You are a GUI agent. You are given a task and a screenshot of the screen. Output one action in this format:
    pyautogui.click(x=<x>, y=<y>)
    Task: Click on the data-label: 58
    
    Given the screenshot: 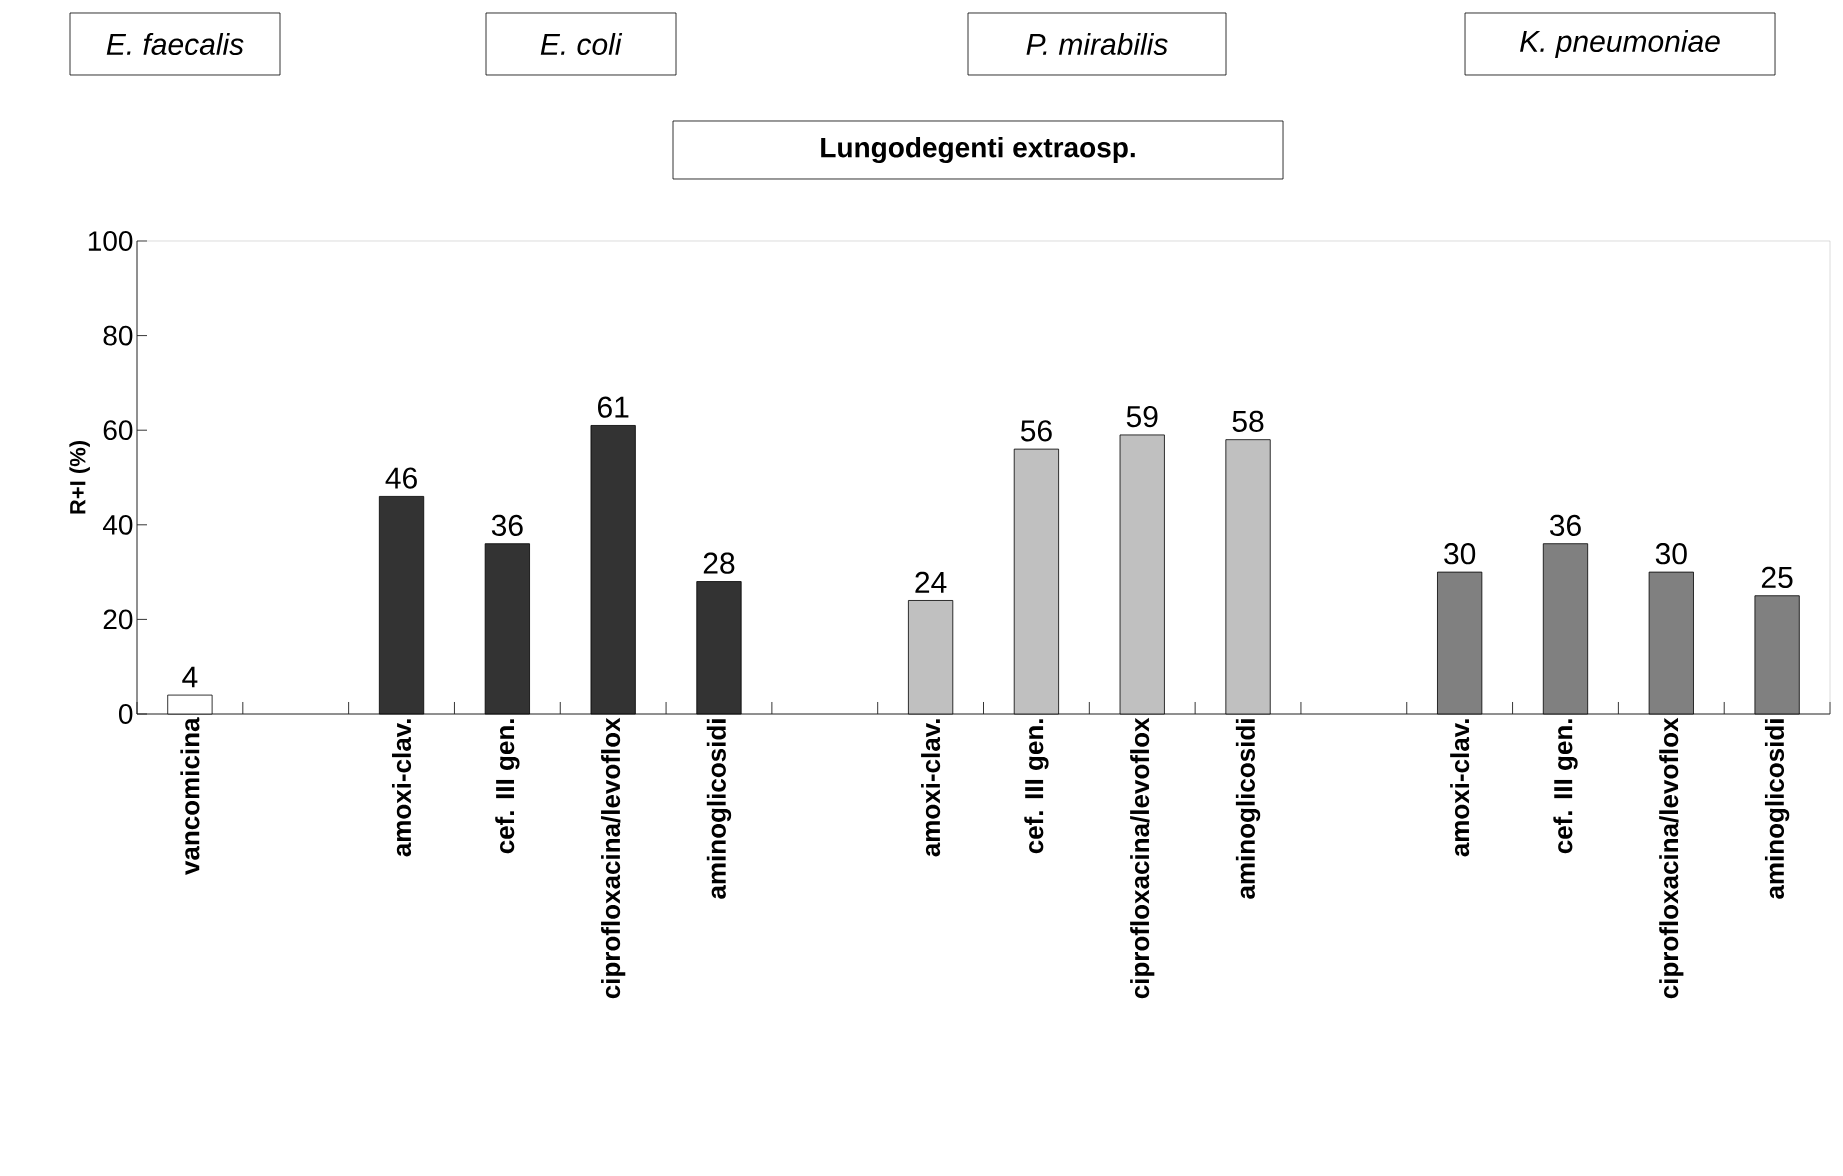 What is the action you would take?
    pyautogui.click(x=1248, y=421)
    